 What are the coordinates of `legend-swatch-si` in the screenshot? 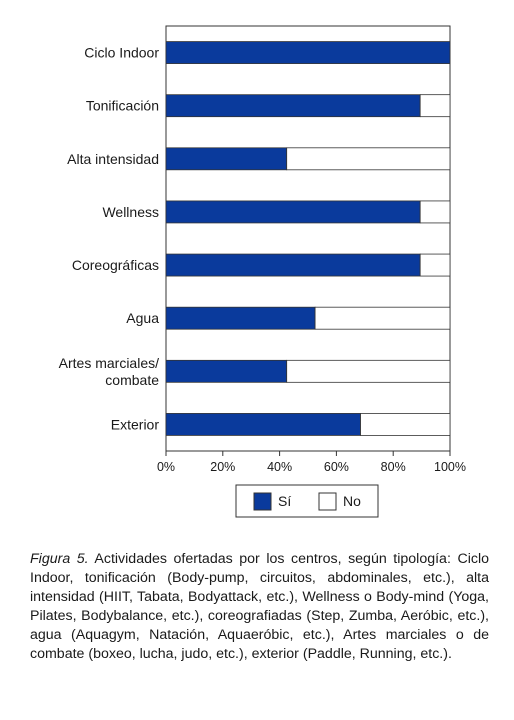 It's located at (262, 501).